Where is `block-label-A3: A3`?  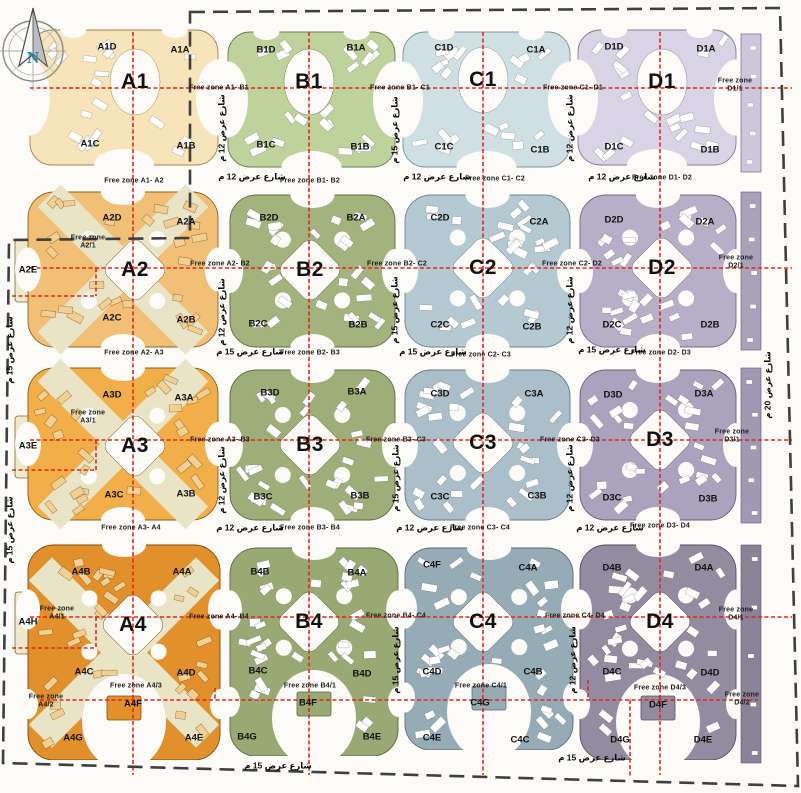
block-label-A3: A3 is located at coordinates (135, 445).